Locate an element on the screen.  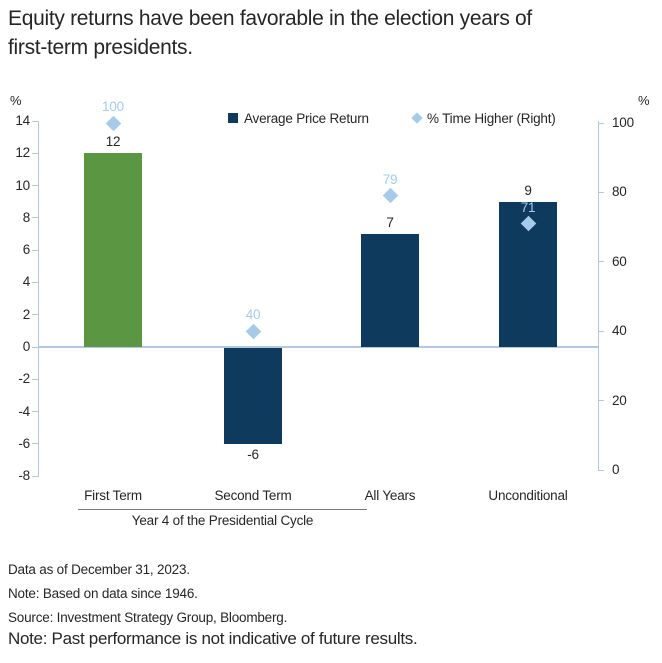
bar-value-label: 9 is located at coordinates (528, 190).